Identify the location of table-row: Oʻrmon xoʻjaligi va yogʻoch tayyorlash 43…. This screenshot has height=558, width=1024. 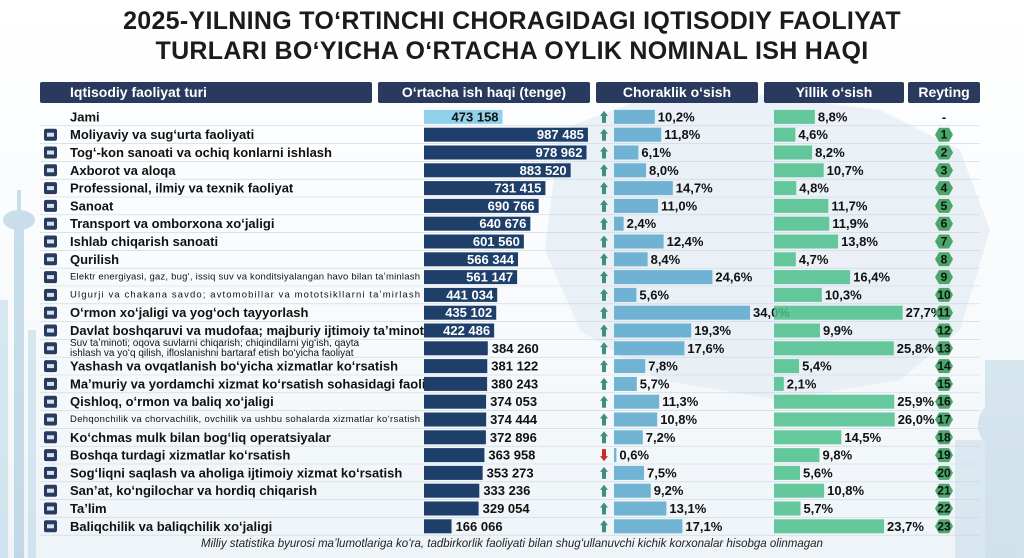
(510, 313).